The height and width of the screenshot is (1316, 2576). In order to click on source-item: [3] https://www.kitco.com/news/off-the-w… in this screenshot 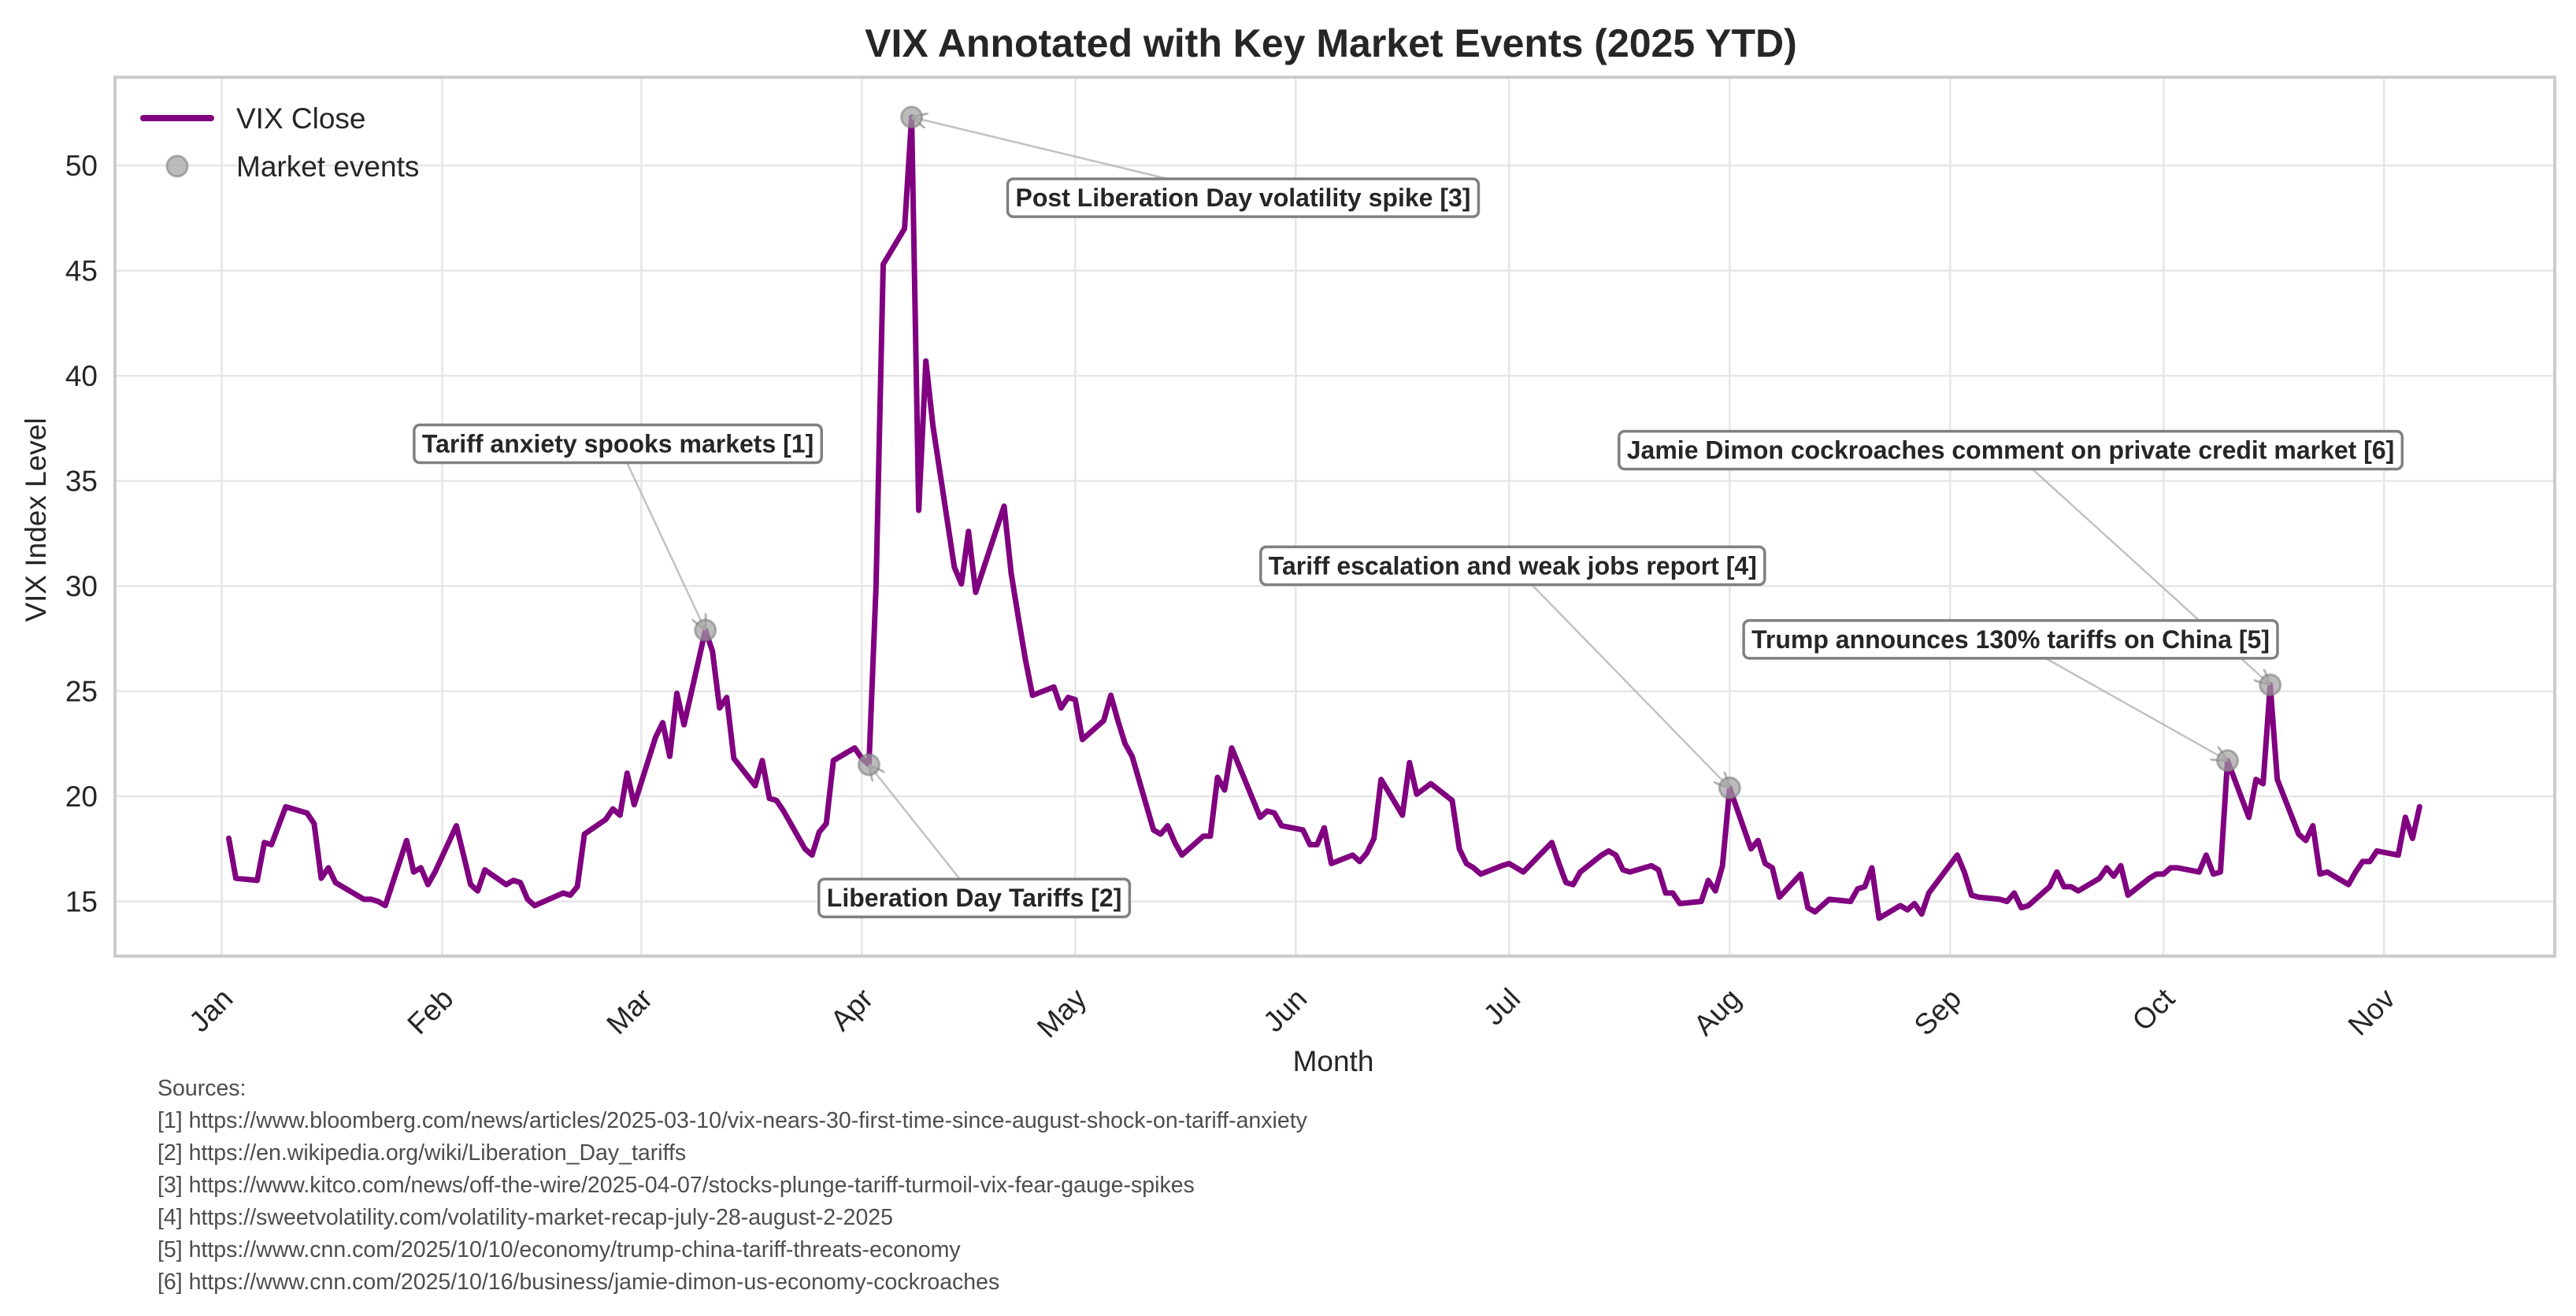, I will do `click(676, 1185)`.